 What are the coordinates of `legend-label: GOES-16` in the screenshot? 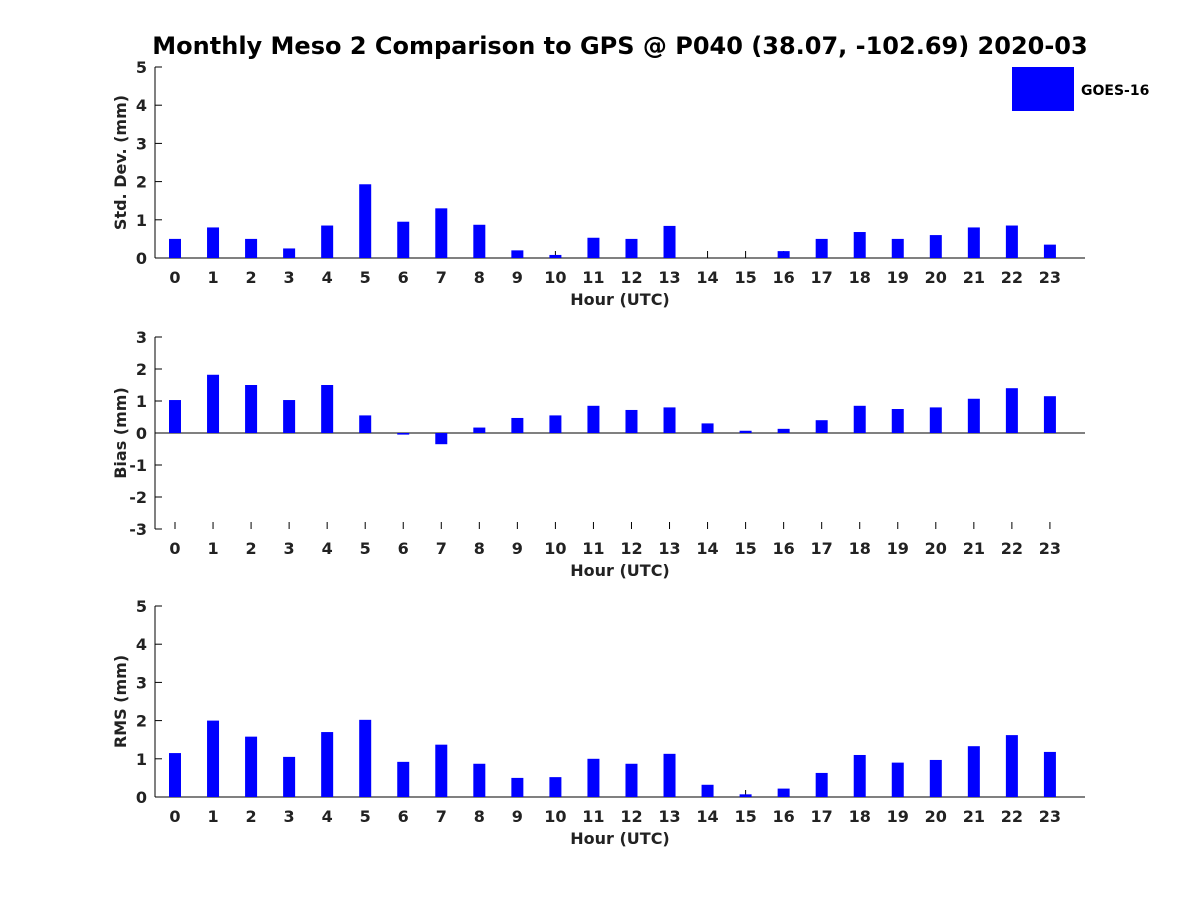 It's located at (1115, 91).